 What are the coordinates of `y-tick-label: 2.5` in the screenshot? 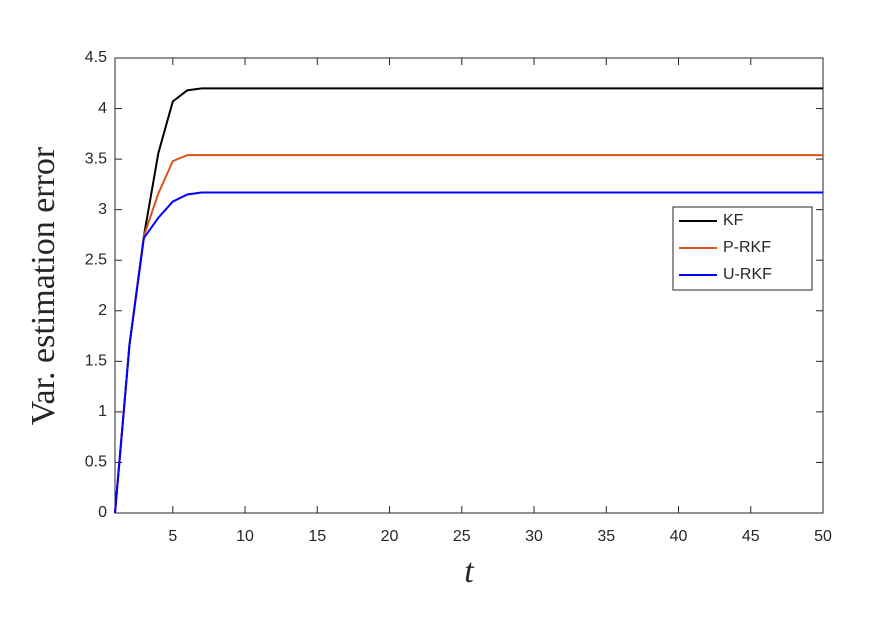 It's located at (96, 259).